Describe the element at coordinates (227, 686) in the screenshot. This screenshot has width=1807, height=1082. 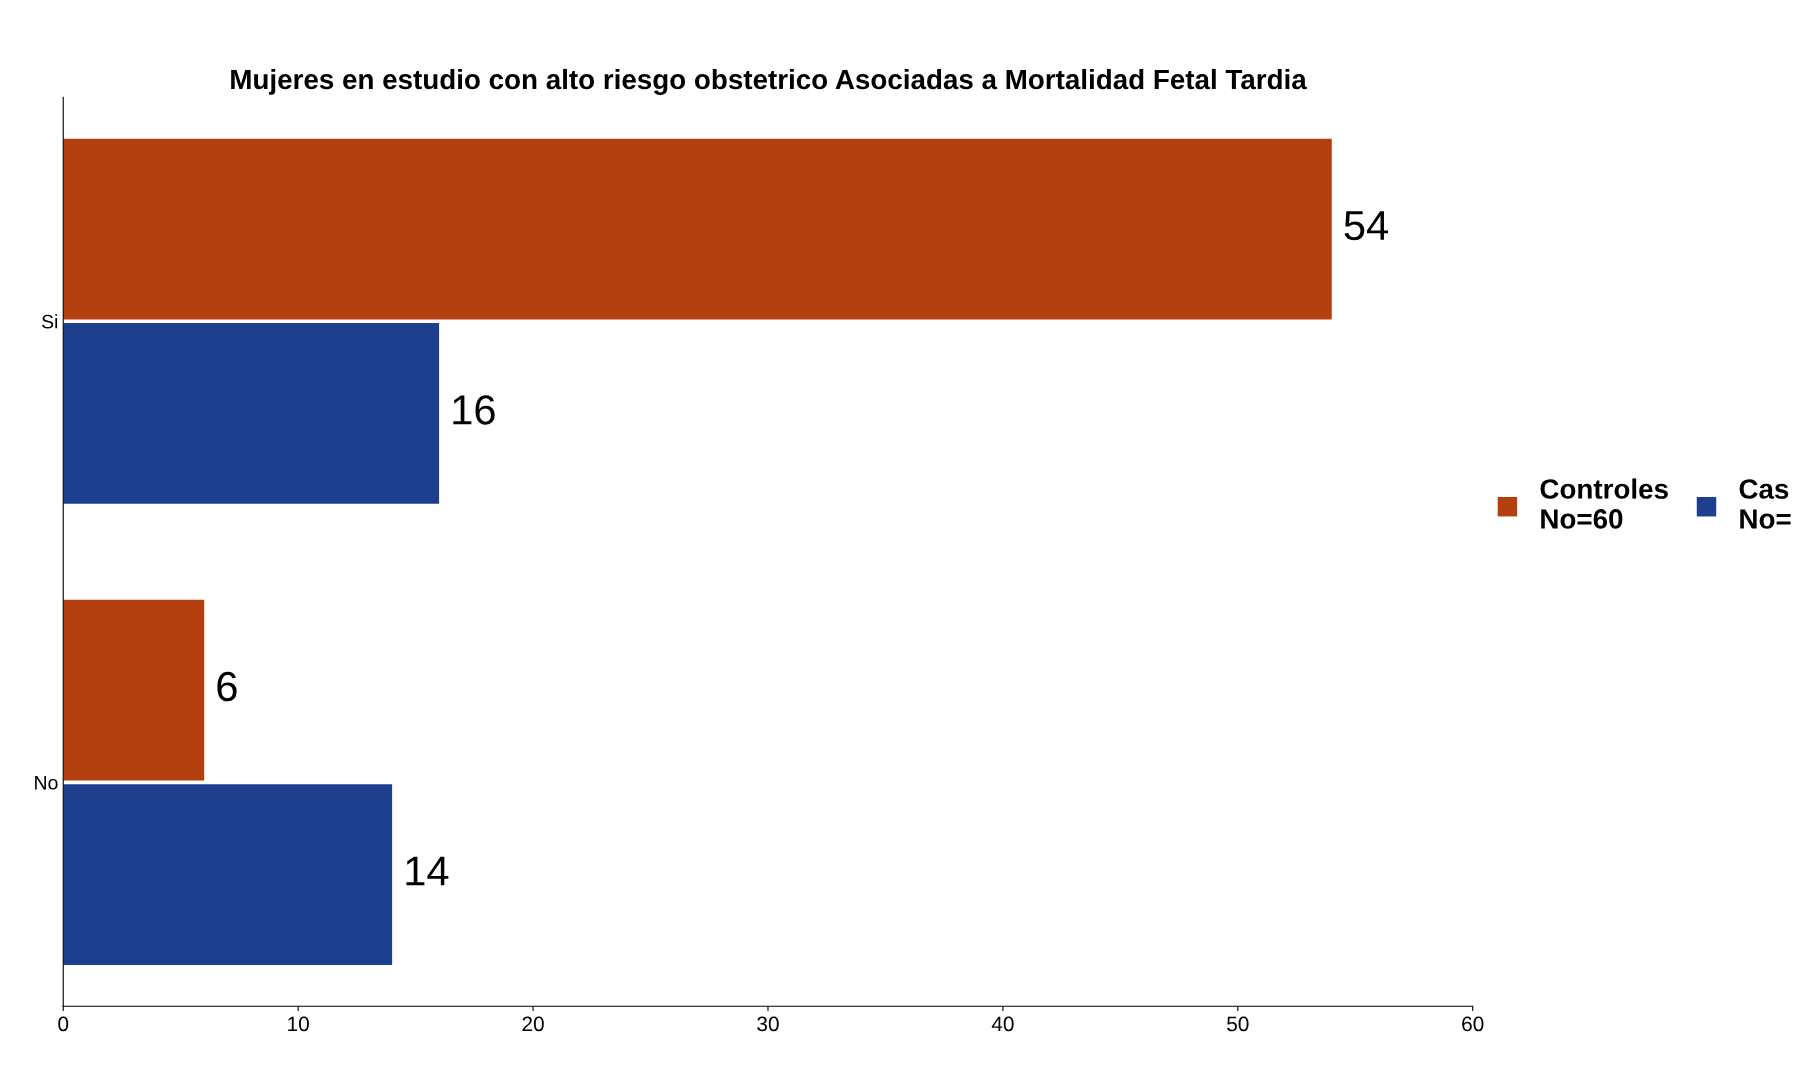
I see `data-label: 6` at that location.